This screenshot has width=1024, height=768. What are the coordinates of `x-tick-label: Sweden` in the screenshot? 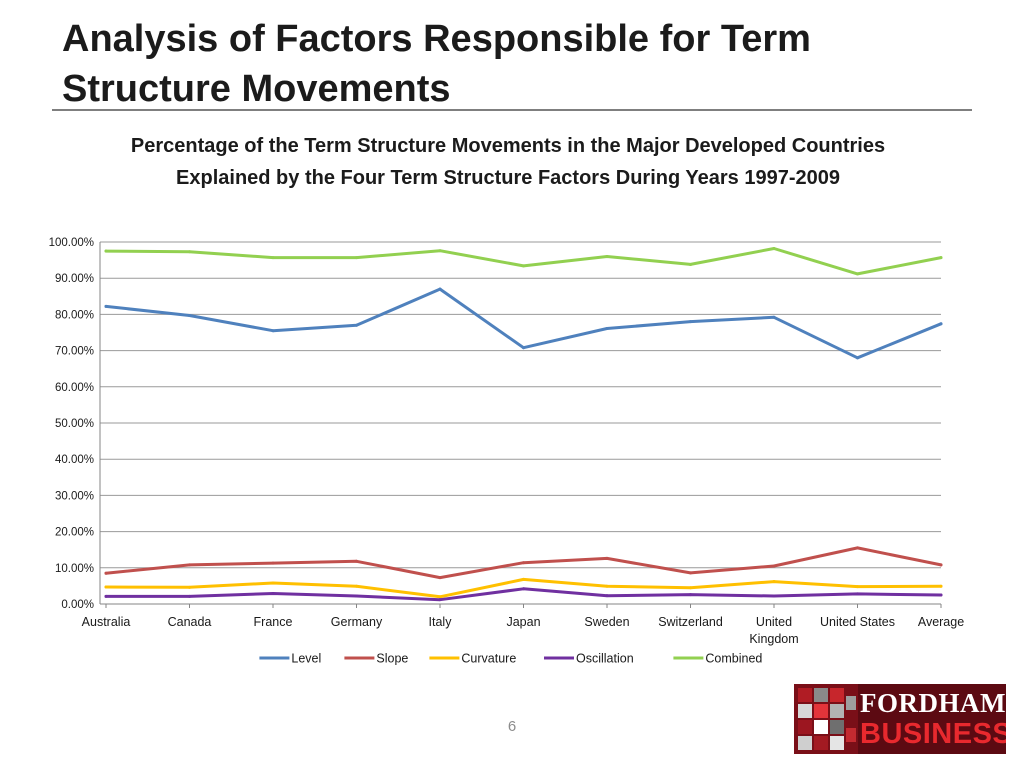 It's located at (606, 622).